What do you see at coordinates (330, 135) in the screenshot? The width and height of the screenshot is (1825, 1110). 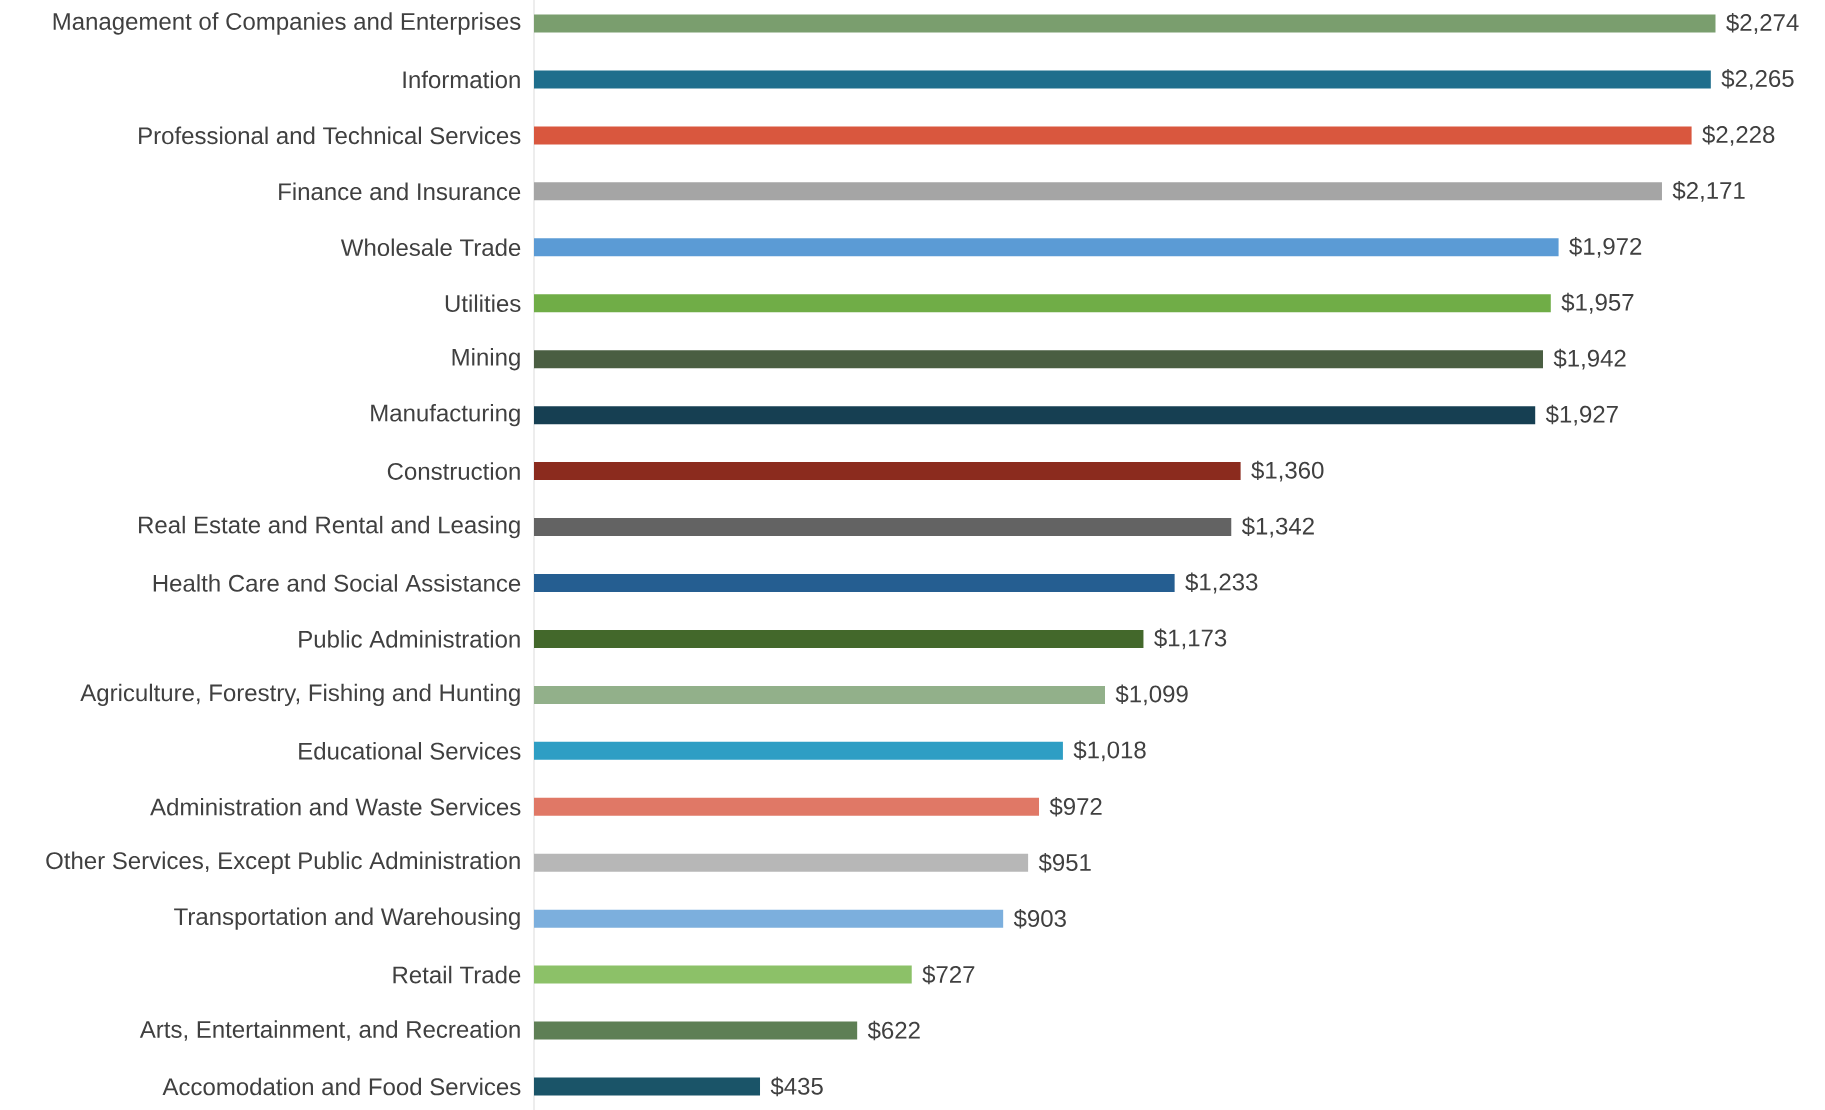 I see `y-tick-label: Professional and Technical Services` at bounding box center [330, 135].